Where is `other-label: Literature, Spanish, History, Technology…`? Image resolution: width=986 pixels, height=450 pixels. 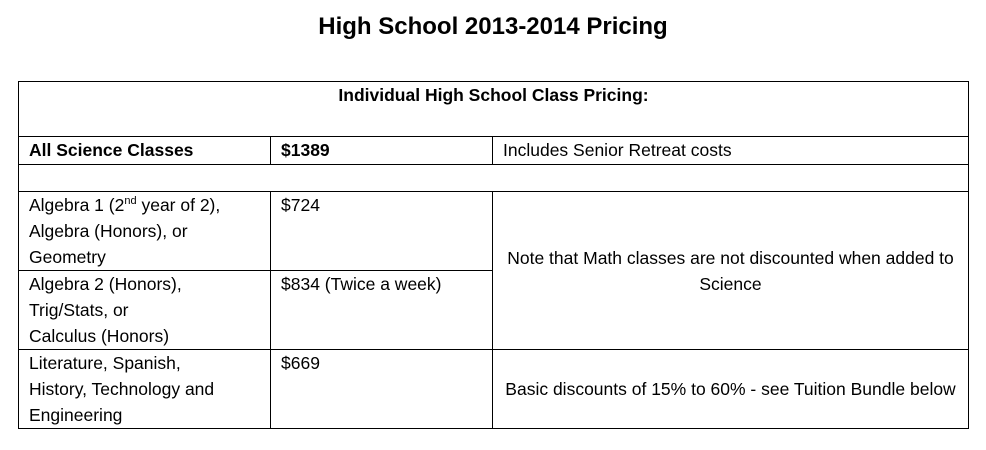 other-label: Literature, Spanish, History, Technology… is located at coordinates (144, 389).